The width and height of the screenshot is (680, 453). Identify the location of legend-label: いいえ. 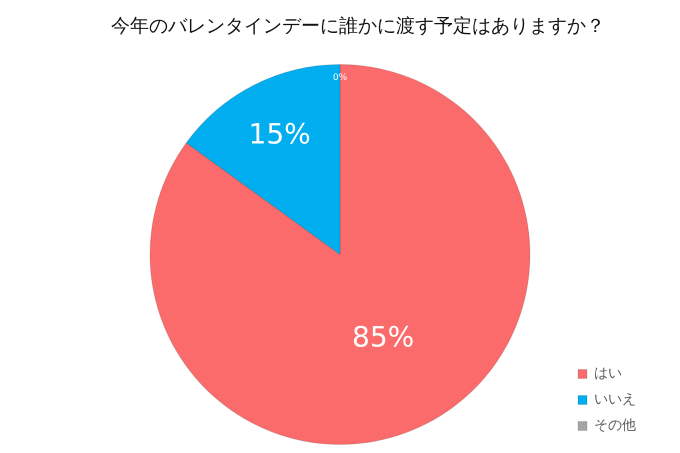
(615, 400).